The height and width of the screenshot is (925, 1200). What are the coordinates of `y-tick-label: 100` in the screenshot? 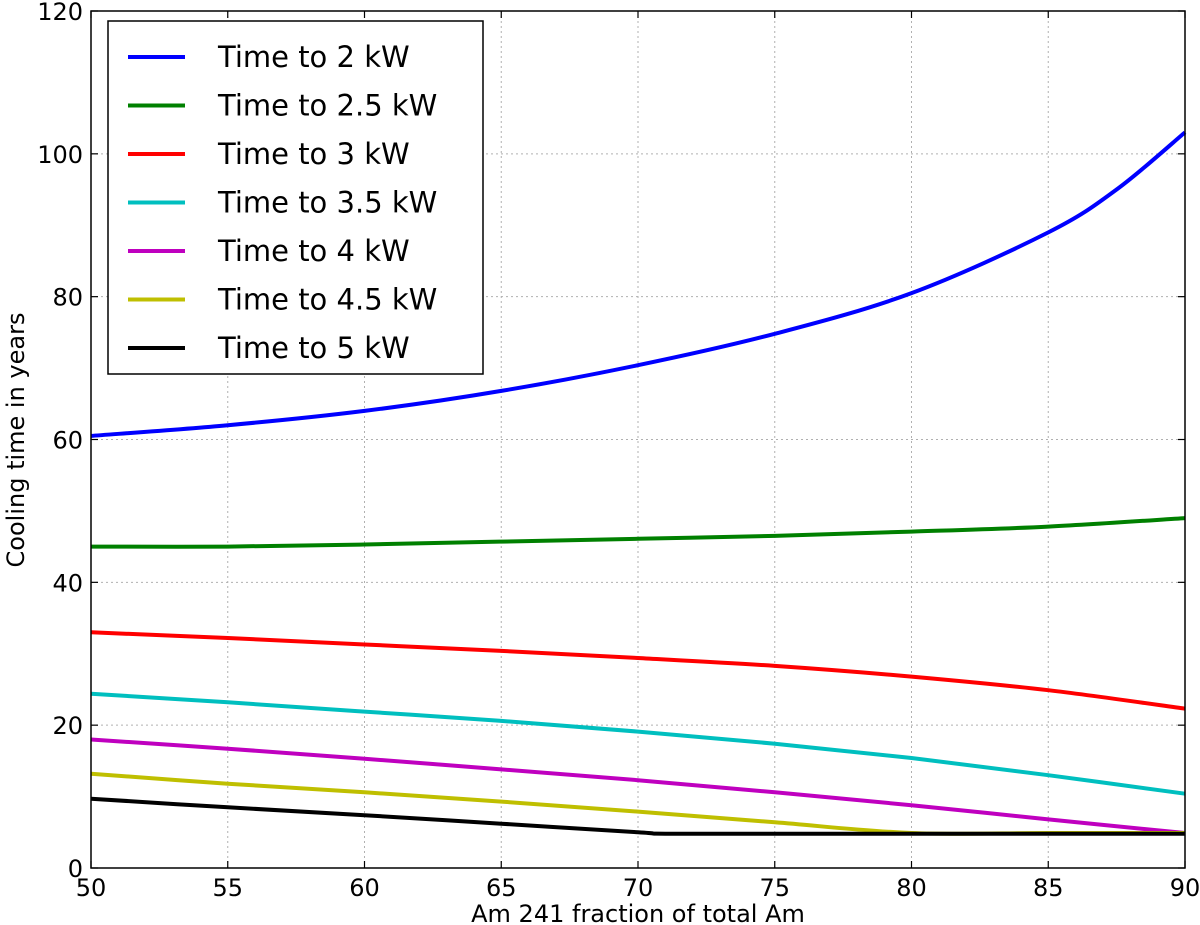 It's located at (60, 155).